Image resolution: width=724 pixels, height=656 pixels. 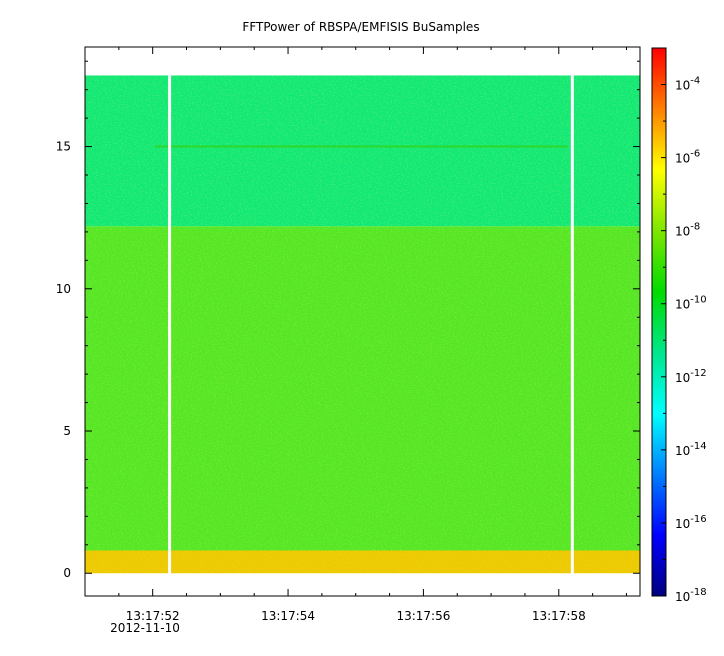 What do you see at coordinates (687, 84) in the screenshot?
I see `colorbar-tick-label: 10⁻⁴` at bounding box center [687, 84].